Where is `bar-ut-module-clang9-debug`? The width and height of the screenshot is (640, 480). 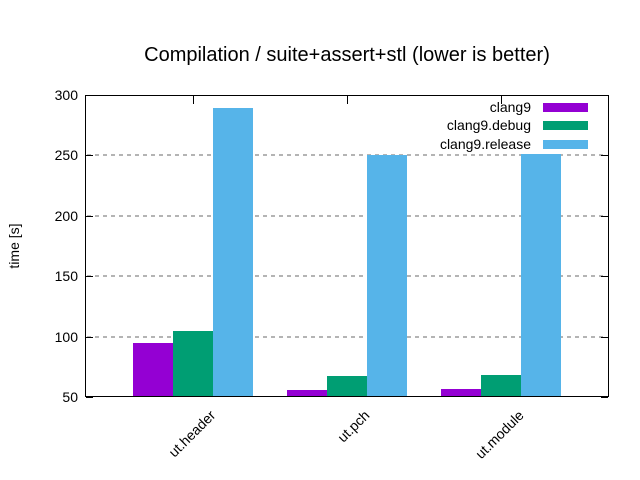
bar-ut-module-clang9-debug is located at coordinates (501, 385).